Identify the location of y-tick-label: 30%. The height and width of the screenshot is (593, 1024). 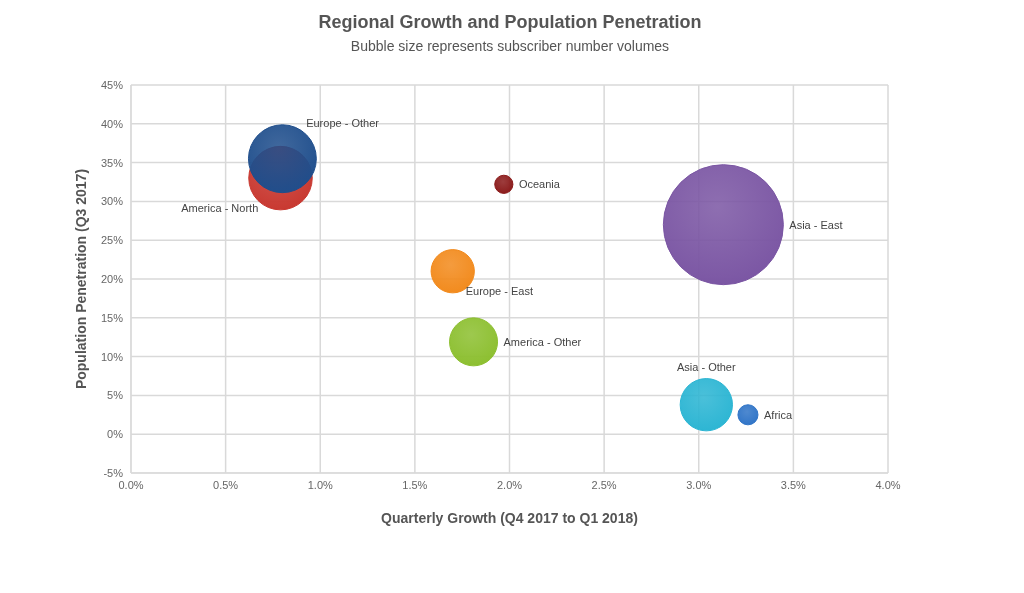
(112, 201).